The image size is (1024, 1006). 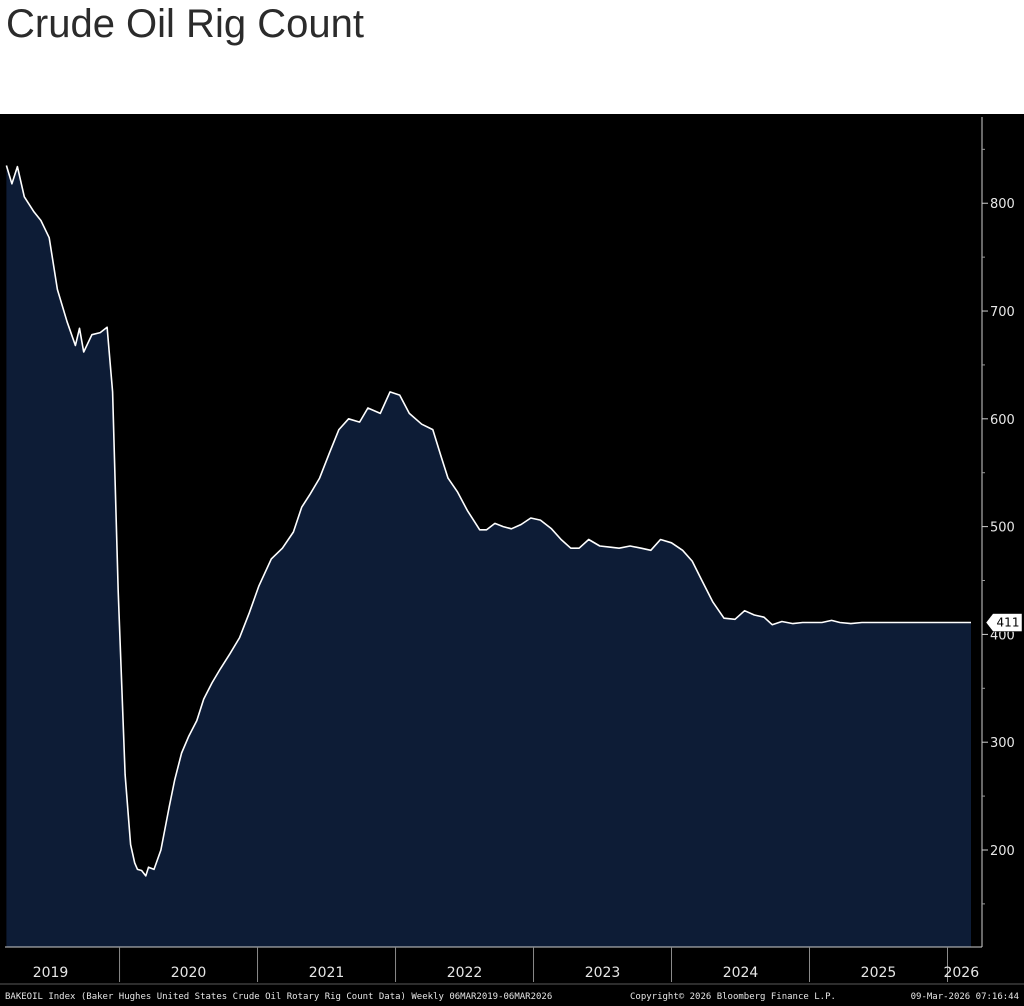 What do you see at coordinates (1002, 420) in the screenshot?
I see `y-tick-label: 600` at bounding box center [1002, 420].